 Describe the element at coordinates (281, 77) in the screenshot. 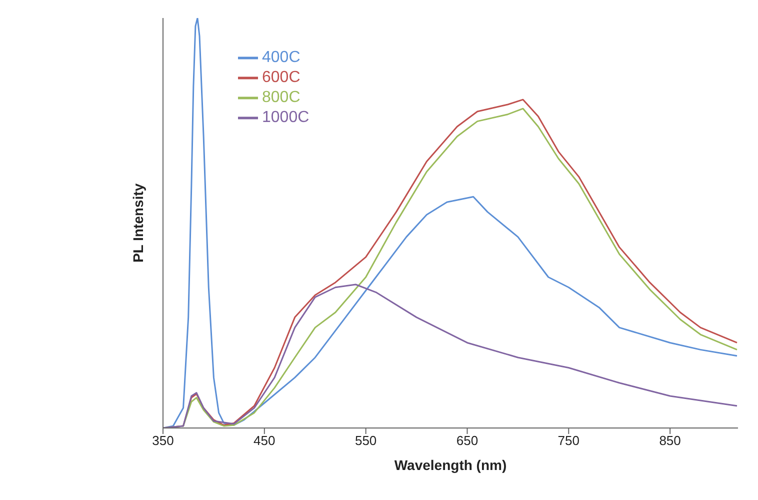

I see `legend-label: 600C` at that location.